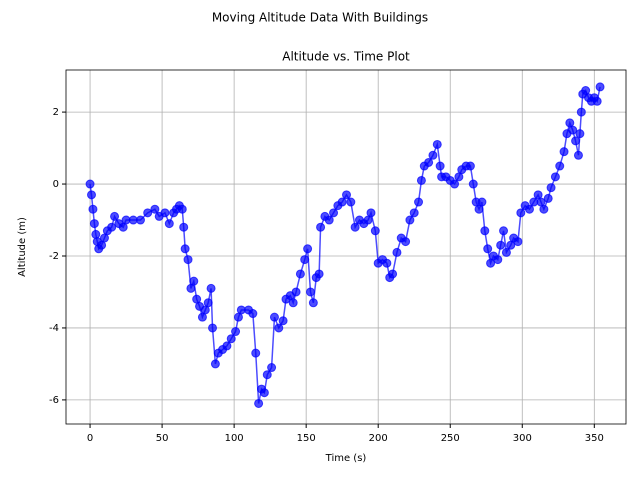  Describe the element at coordinates (22, 247) in the screenshot. I see `y-axis-label: Altitude (m)` at that location.